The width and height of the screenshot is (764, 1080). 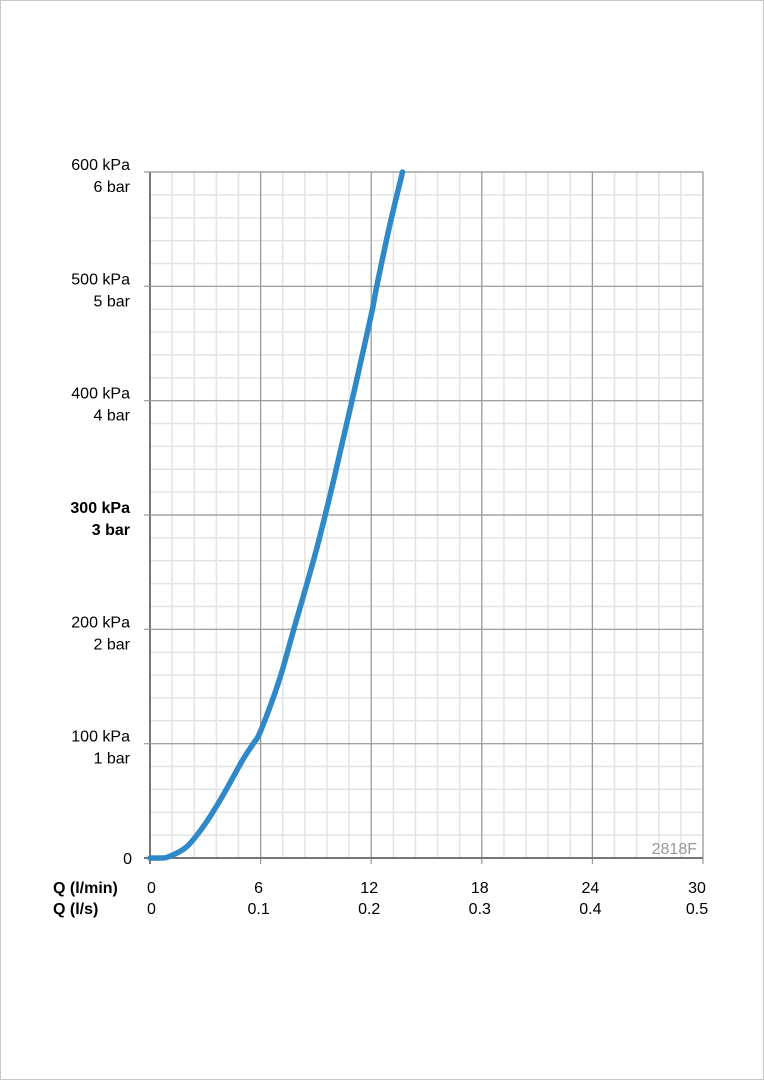 What do you see at coordinates (100, 394) in the screenshot?
I see `y-tick-label-kpa: 400 kPa` at bounding box center [100, 394].